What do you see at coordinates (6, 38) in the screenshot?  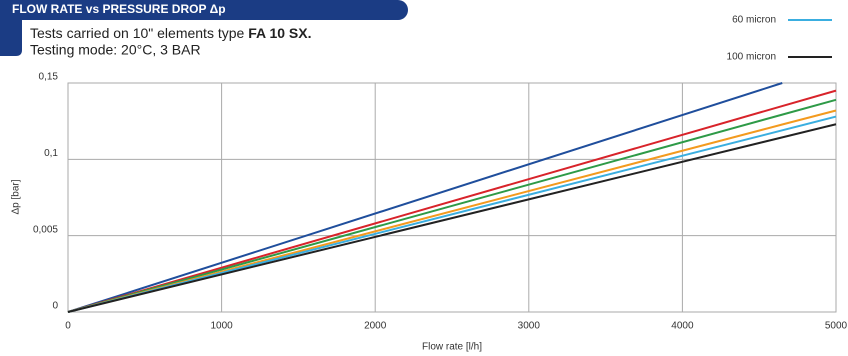 I see `banner-tab` at bounding box center [6, 38].